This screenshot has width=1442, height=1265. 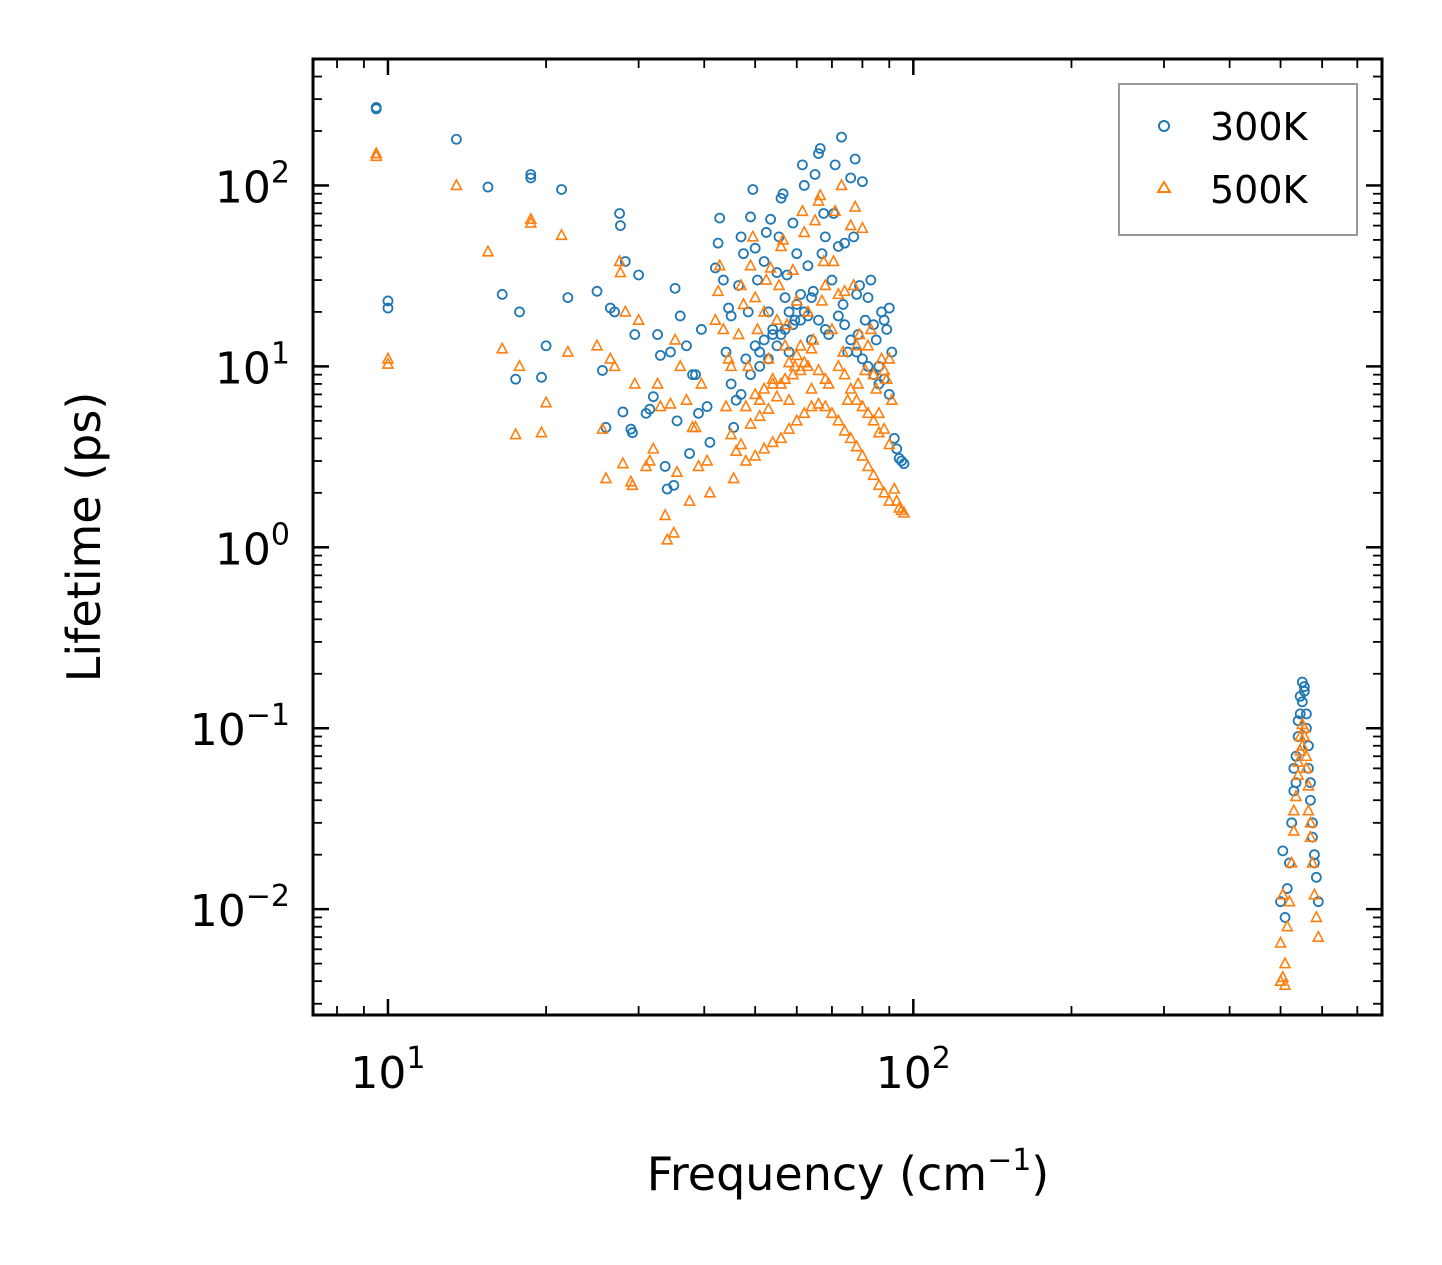 I want to click on legend-label-300k: 300K, so click(x=1259, y=127).